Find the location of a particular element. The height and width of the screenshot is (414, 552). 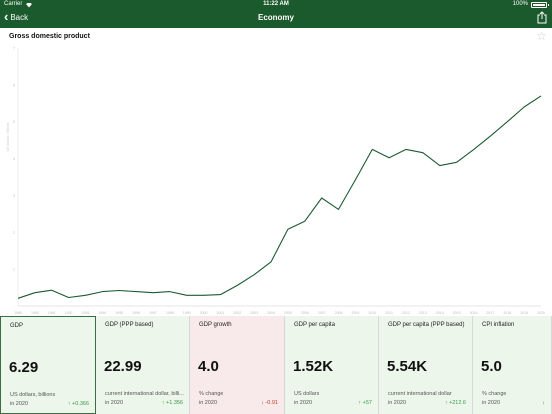

card-unit: US dollars is located at coordinates (307, 394).